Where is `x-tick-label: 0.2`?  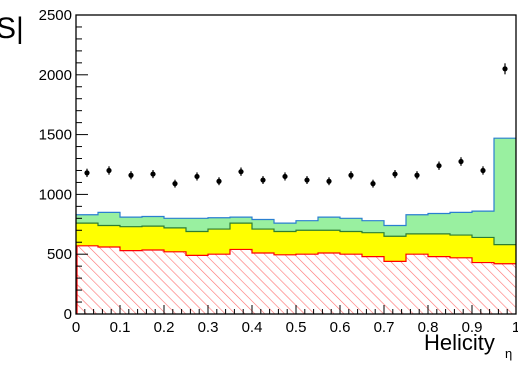
x-tick-label: 0.2 is located at coordinates (164, 327).